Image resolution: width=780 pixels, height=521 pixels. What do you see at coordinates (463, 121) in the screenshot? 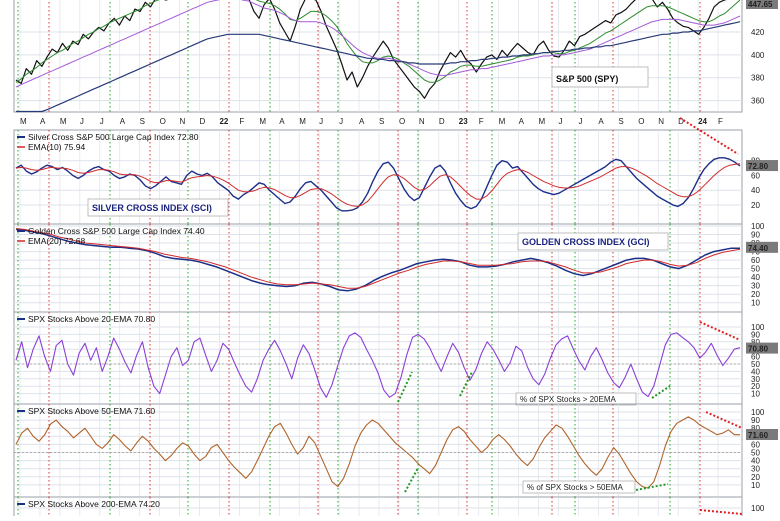
I see `x-axis-label: 23` at bounding box center [463, 121].